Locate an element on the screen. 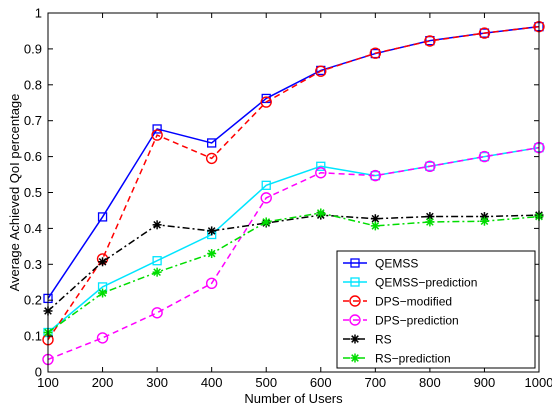 The image size is (552, 412). y-axis-label: Average Achieved QoI percentage is located at coordinates (14, 193).